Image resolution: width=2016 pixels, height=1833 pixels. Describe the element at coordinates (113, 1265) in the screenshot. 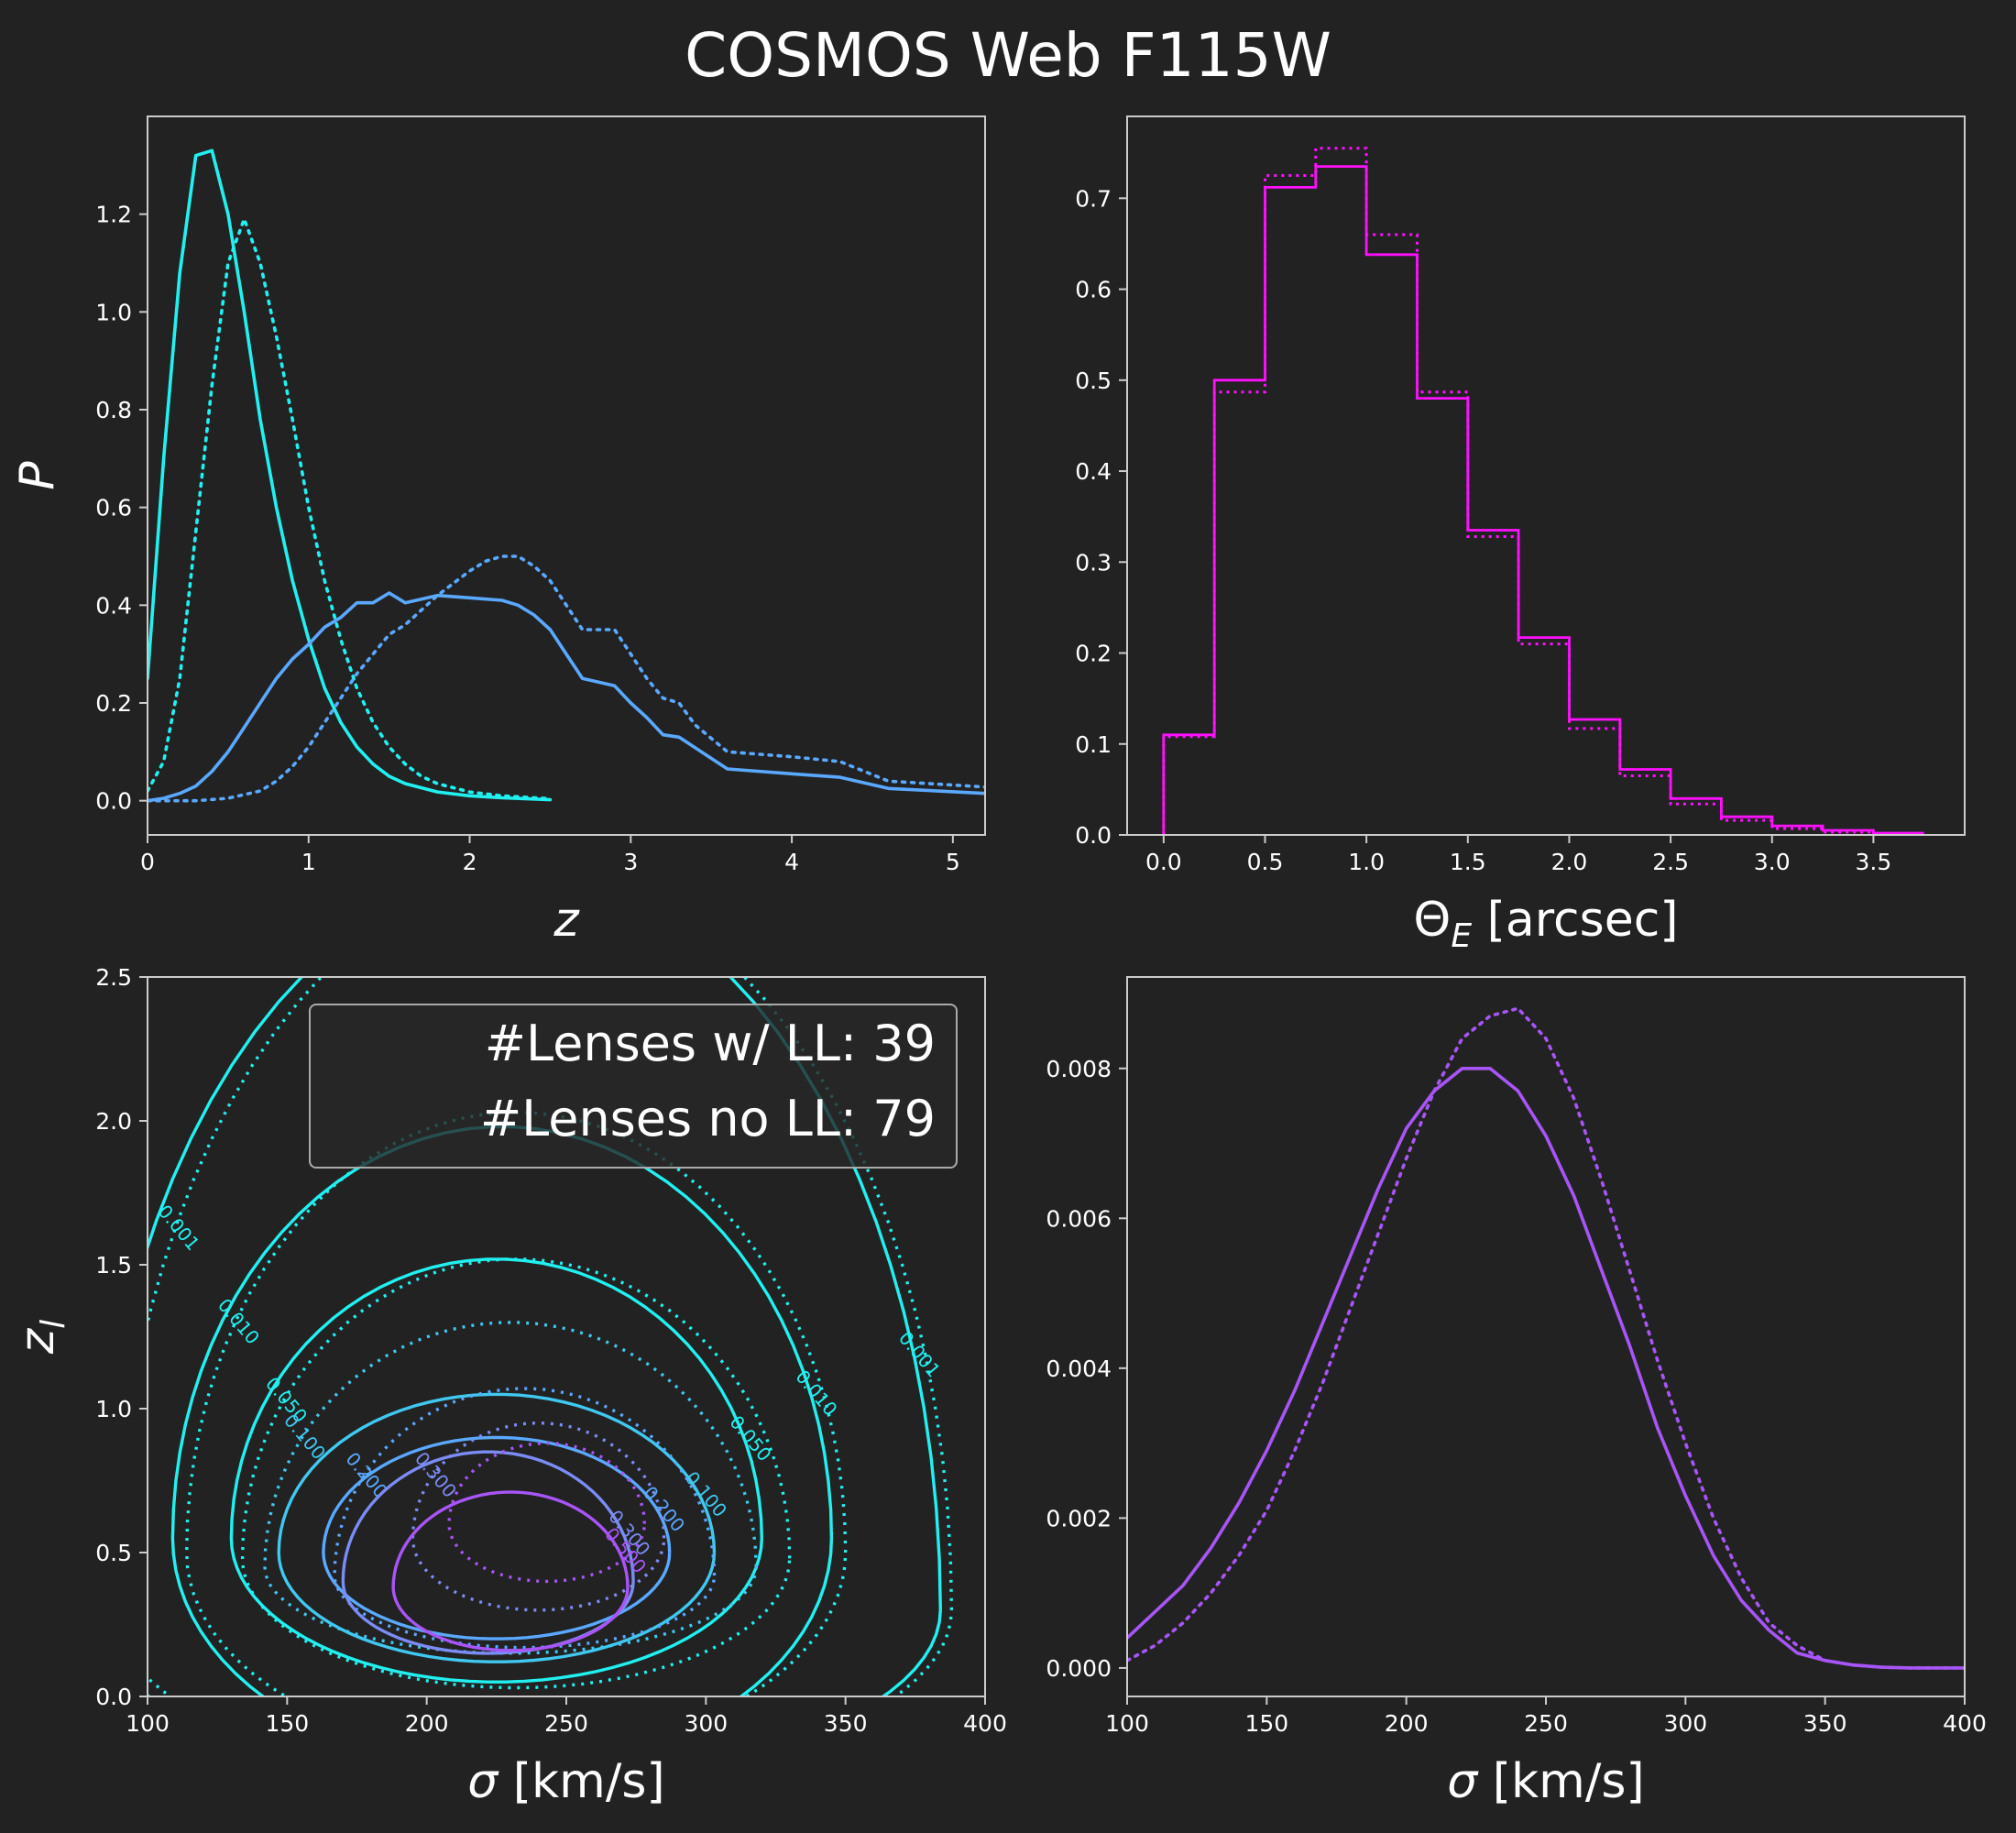

I see `y-tick-label: 1.5` at that location.